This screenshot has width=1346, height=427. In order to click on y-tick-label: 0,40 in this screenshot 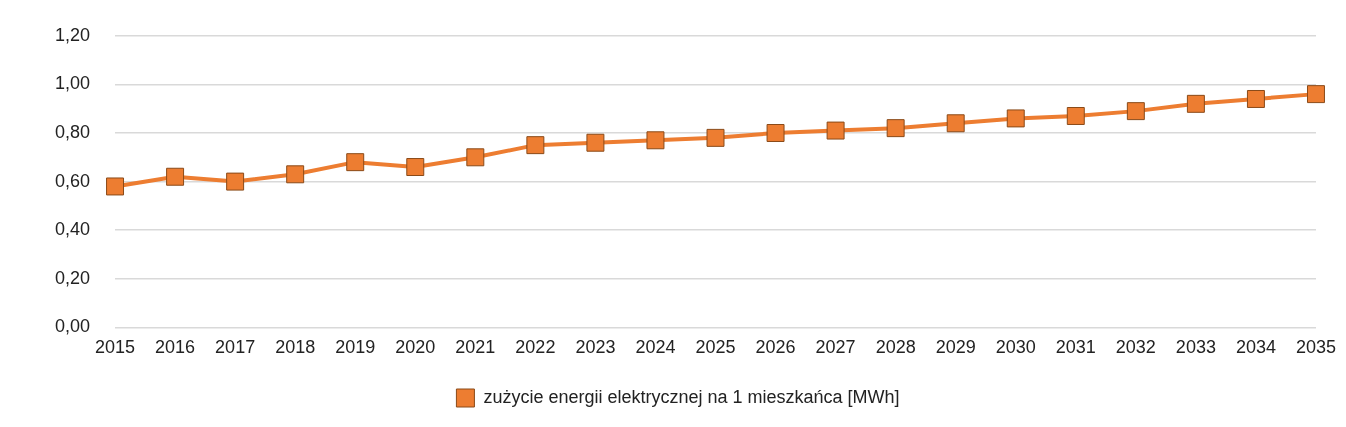, I will do `click(72, 229)`.